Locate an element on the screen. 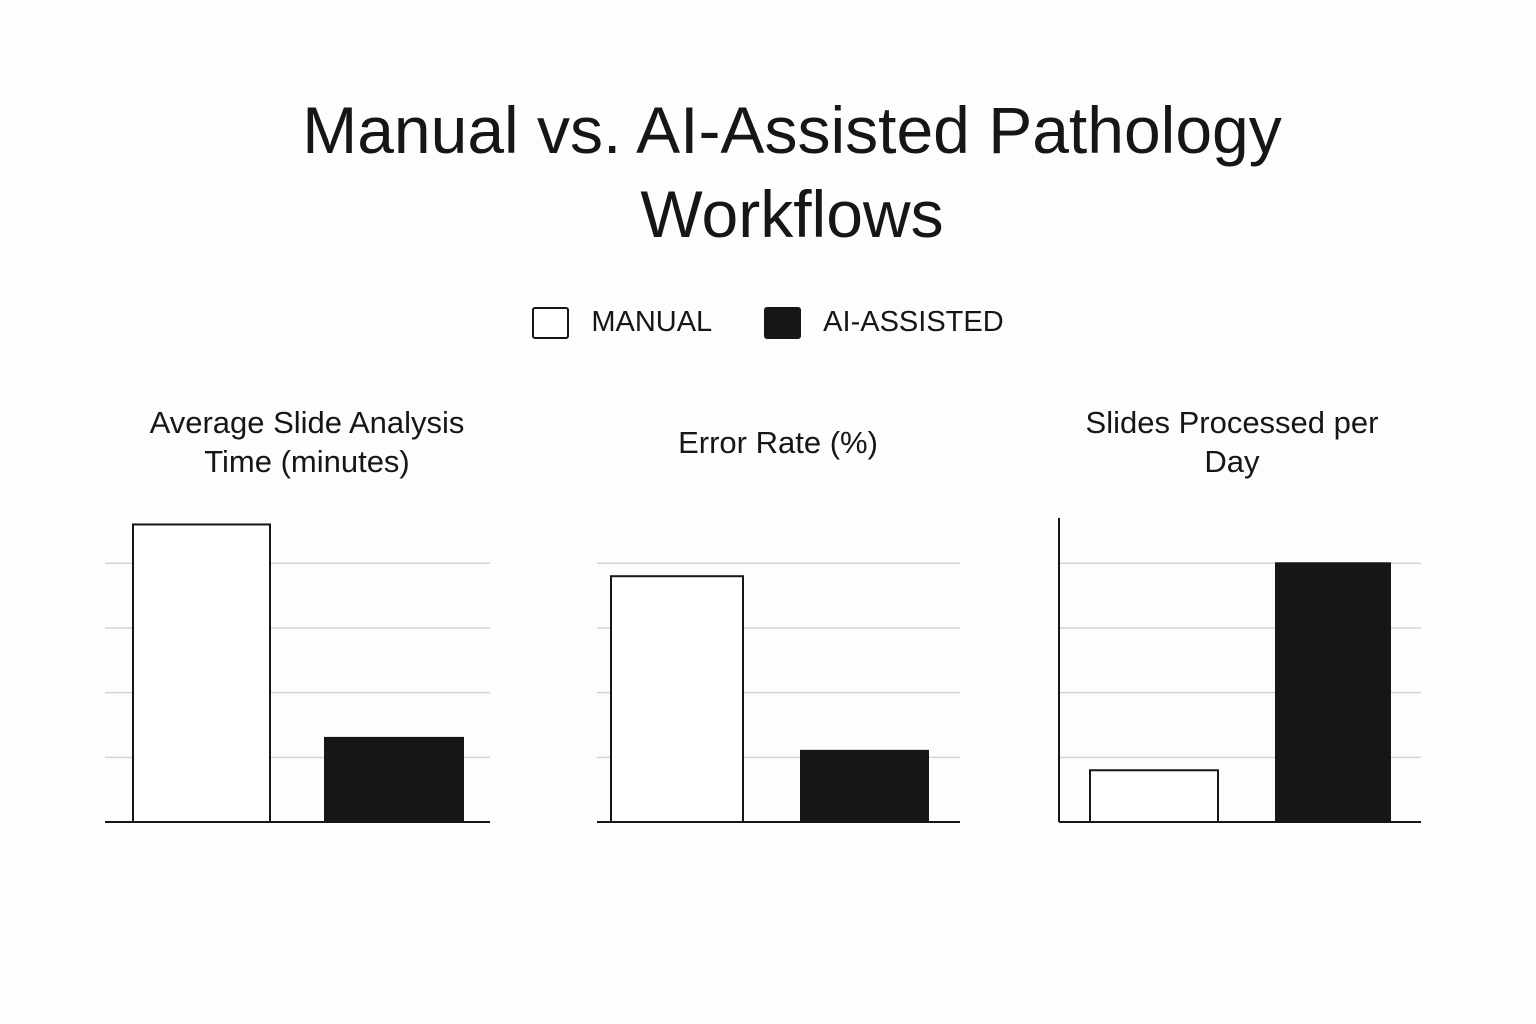 The image size is (1536, 1024). legend-label: MANUAL is located at coordinates (652, 322).